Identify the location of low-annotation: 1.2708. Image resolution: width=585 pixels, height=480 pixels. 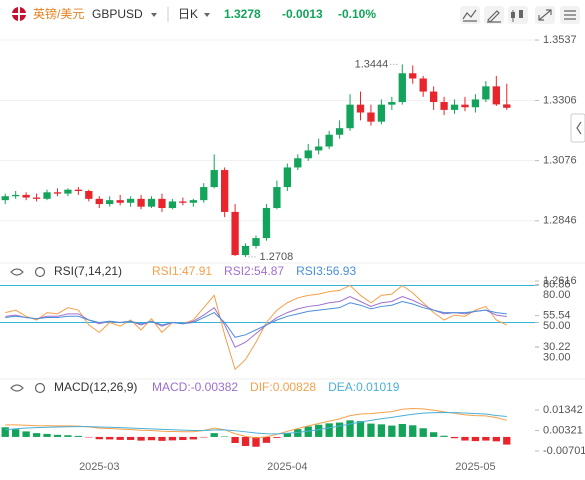
(277, 257).